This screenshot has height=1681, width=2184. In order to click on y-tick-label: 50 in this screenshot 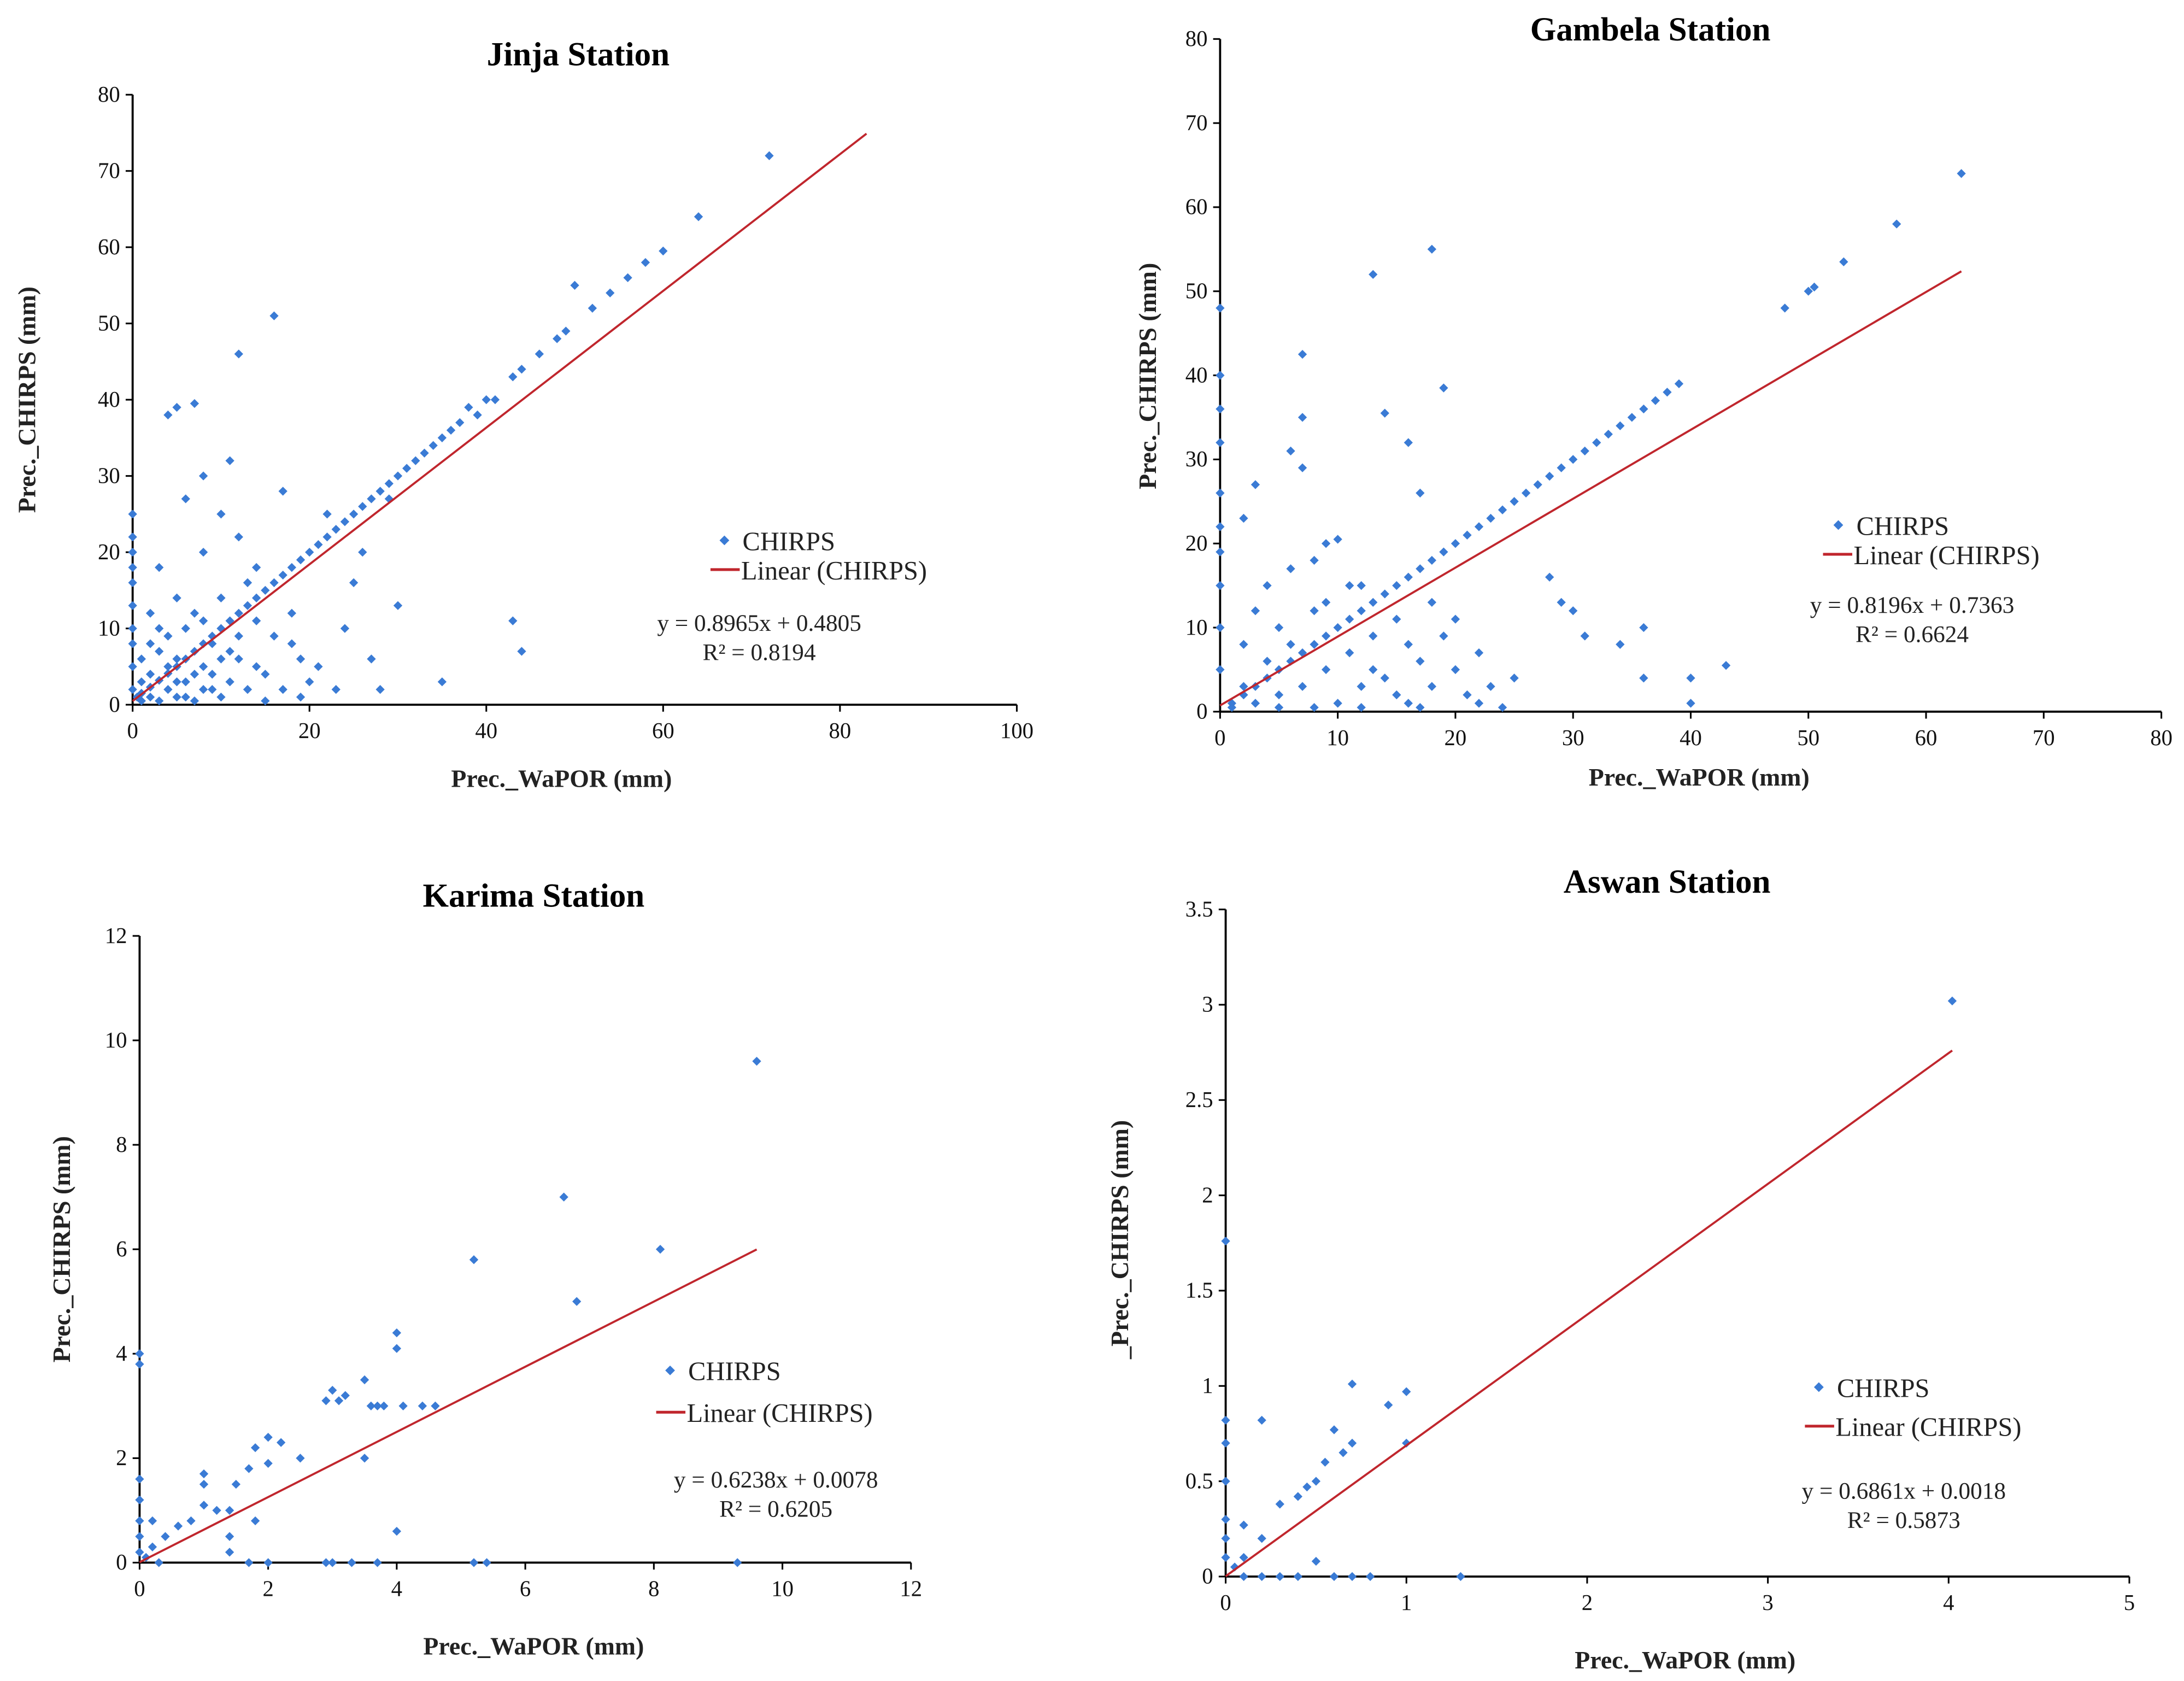, I will do `click(1196, 291)`.